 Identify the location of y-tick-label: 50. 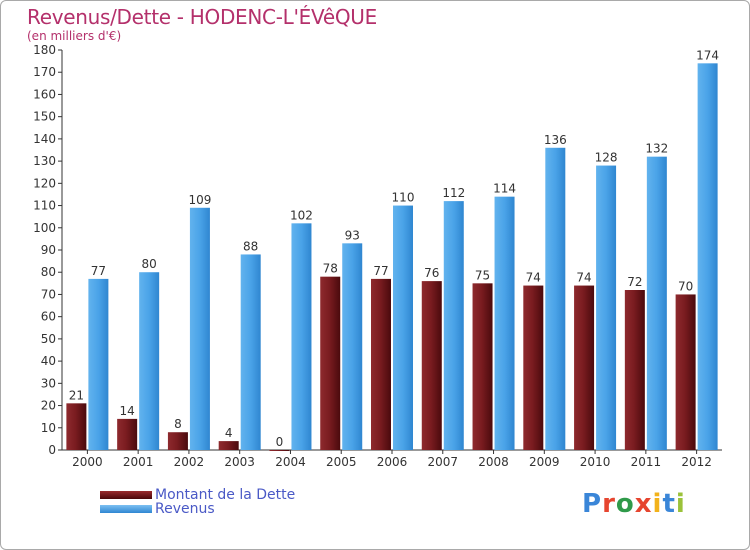
(48, 339).